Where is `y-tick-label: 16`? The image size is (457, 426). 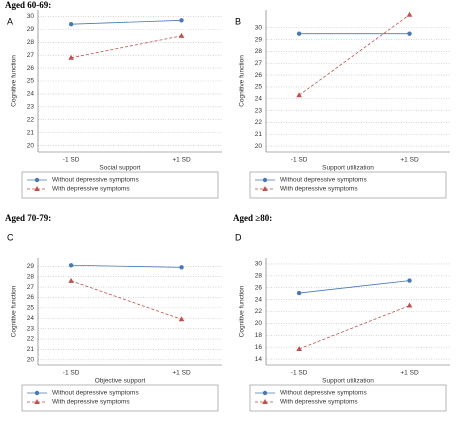 y-tick-label: 16 is located at coordinates (259, 347).